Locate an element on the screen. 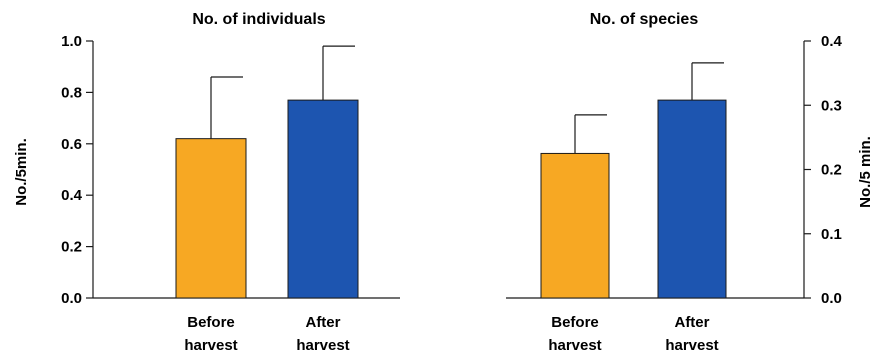 Image resolution: width=880 pixels, height=356 pixels. y-tick-label: 0.6 is located at coordinates (71, 144).